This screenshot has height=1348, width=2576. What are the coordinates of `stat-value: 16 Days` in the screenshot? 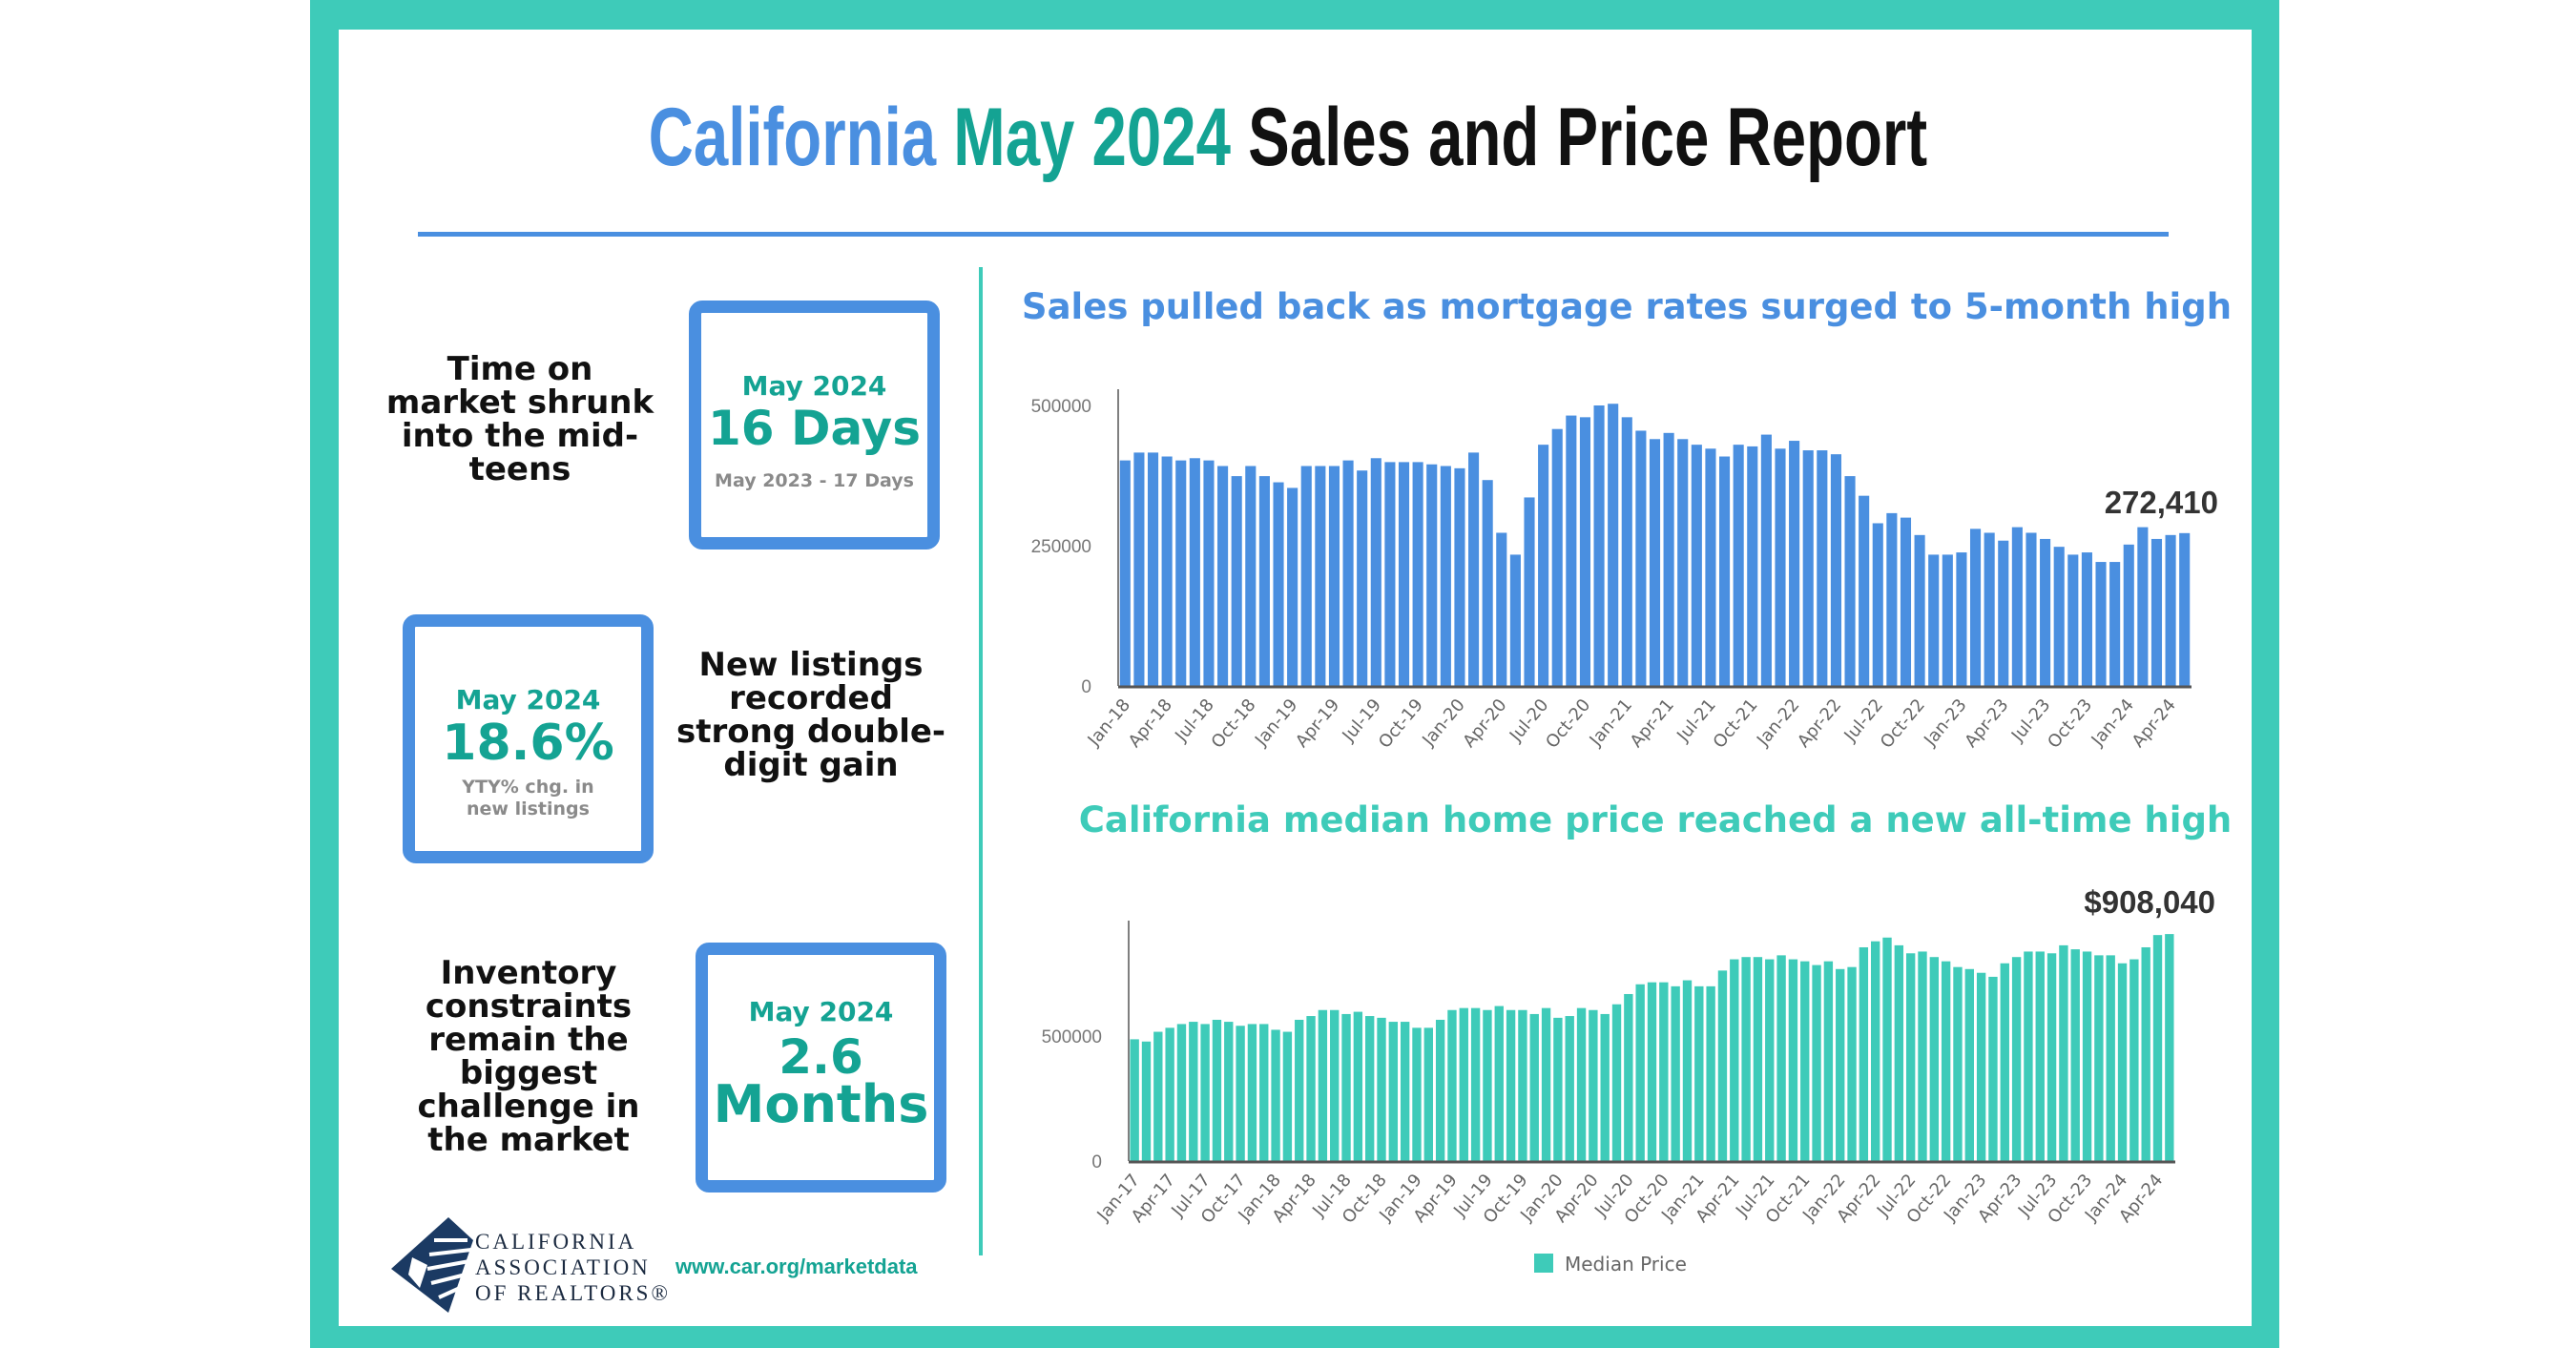 It's located at (814, 428).